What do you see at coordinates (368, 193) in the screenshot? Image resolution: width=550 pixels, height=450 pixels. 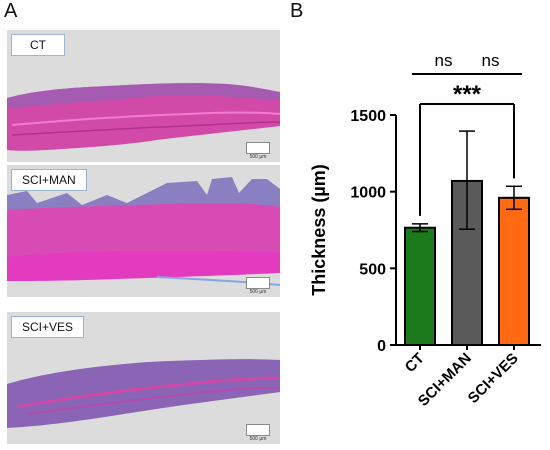 I see `y-tick-label-2: 1000` at bounding box center [368, 193].